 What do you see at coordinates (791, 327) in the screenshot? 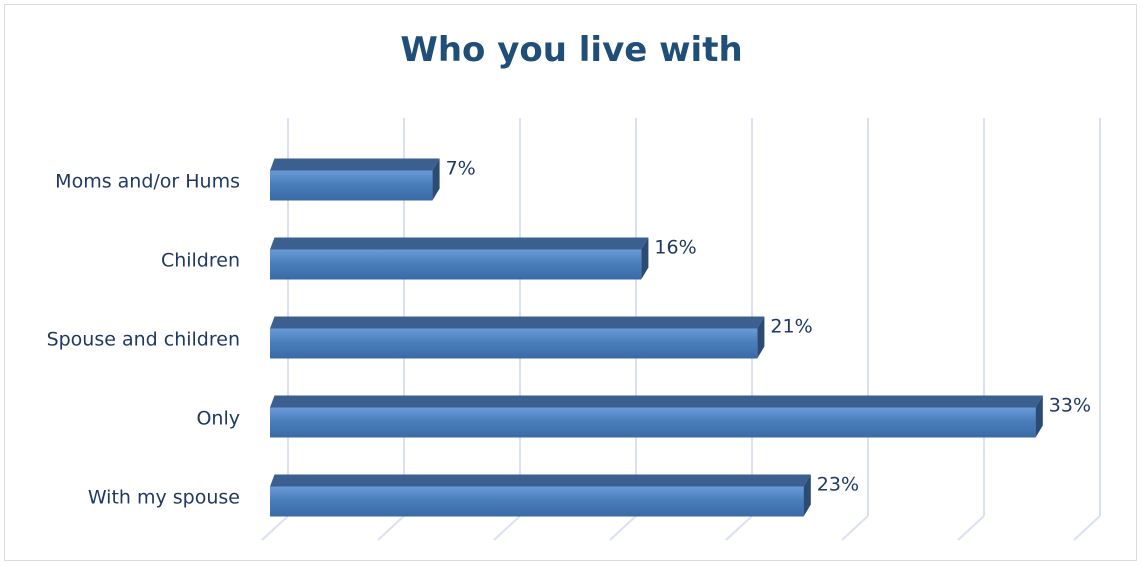
I see `value-label: 21%` at bounding box center [791, 327].